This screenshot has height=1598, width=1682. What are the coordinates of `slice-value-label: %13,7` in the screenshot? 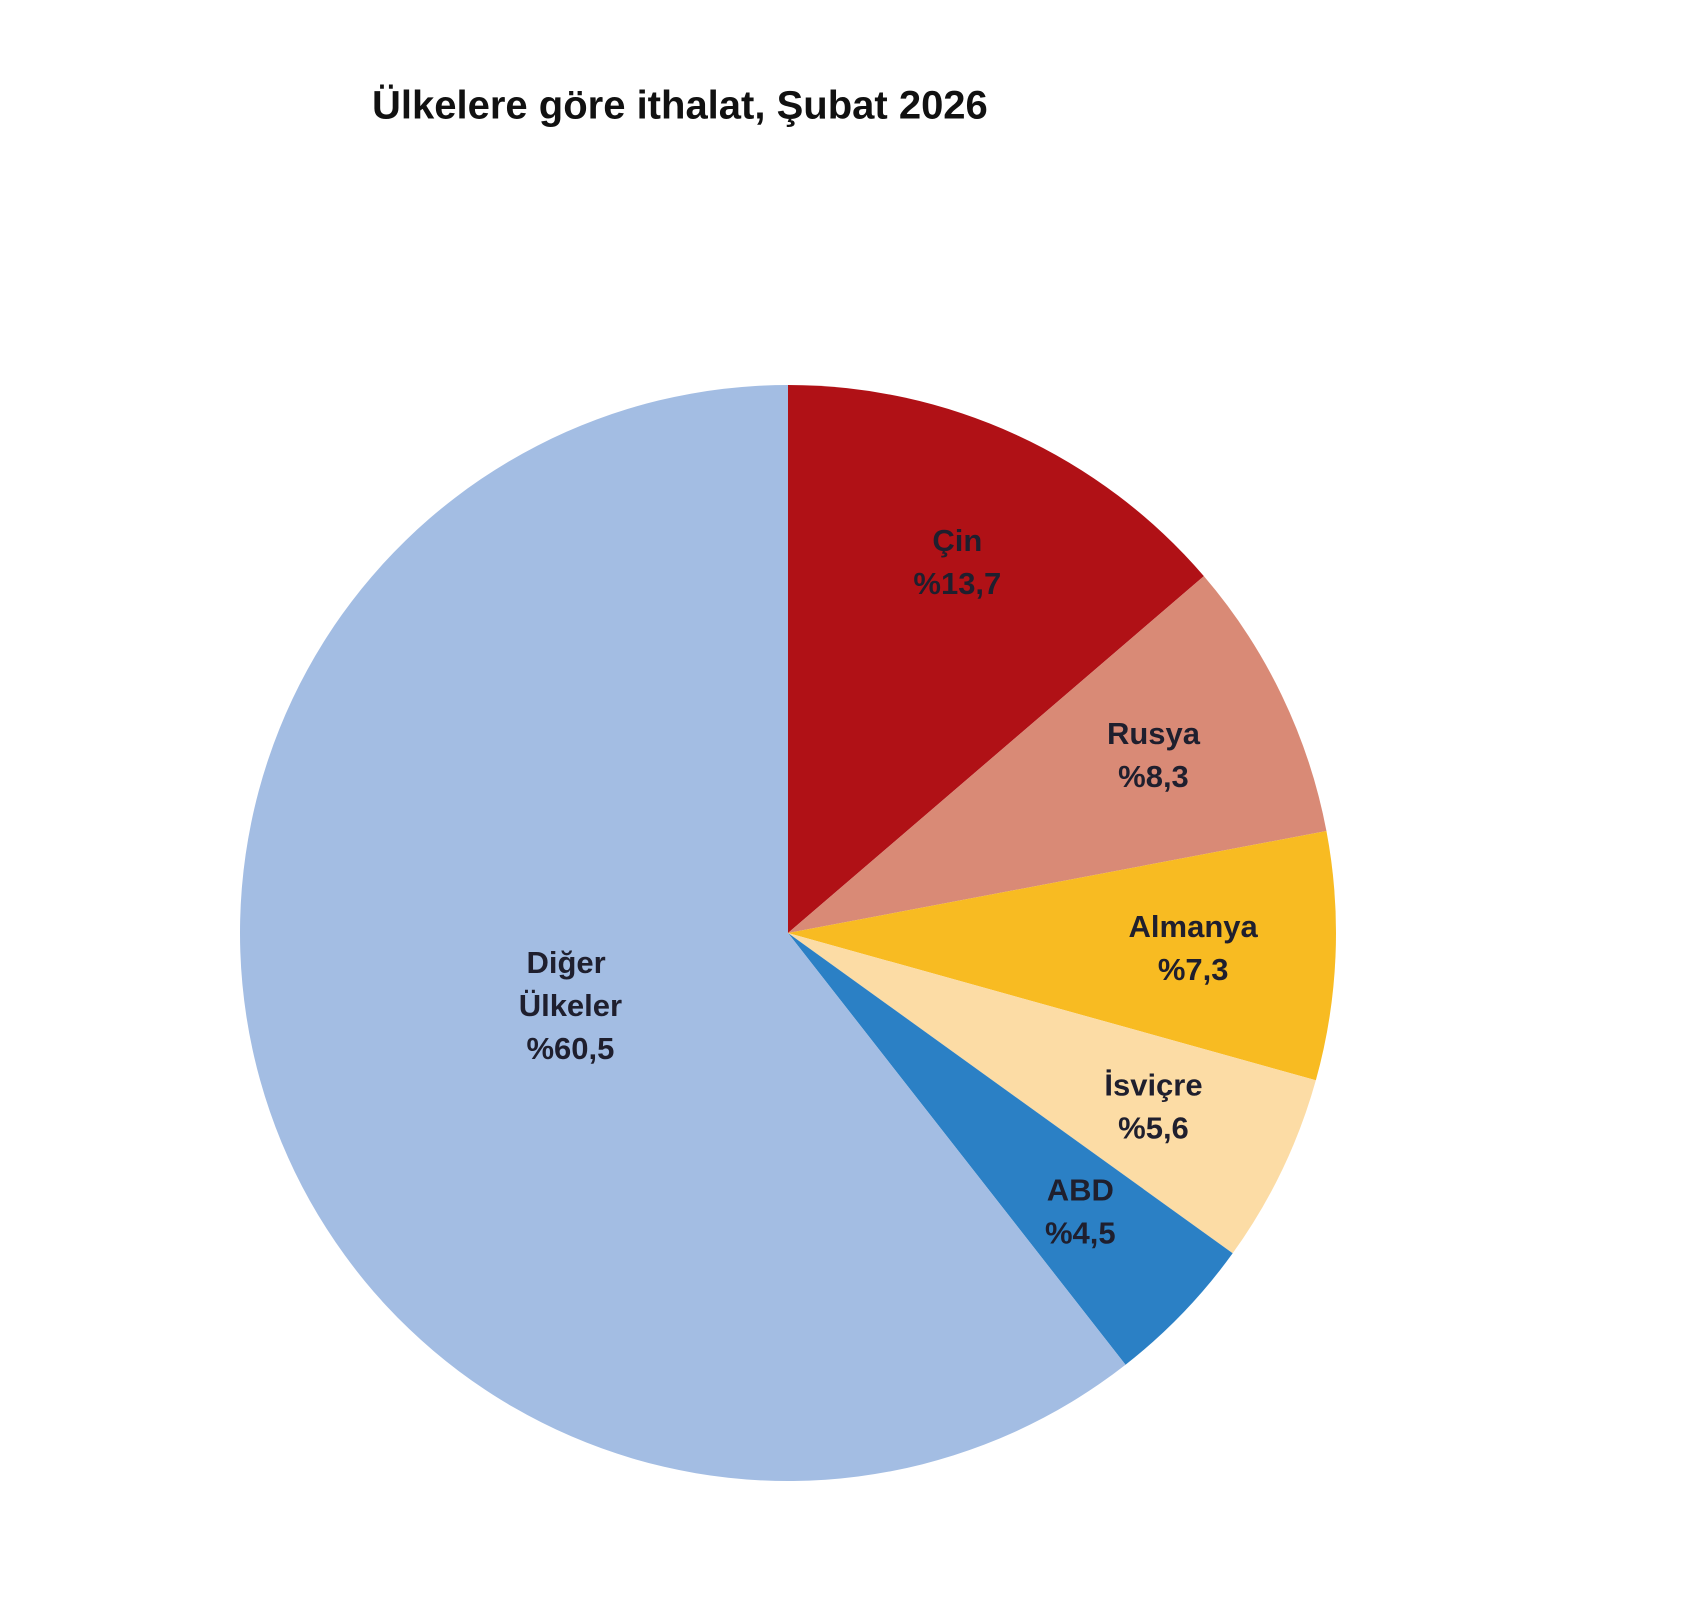 It's located at (957, 583).